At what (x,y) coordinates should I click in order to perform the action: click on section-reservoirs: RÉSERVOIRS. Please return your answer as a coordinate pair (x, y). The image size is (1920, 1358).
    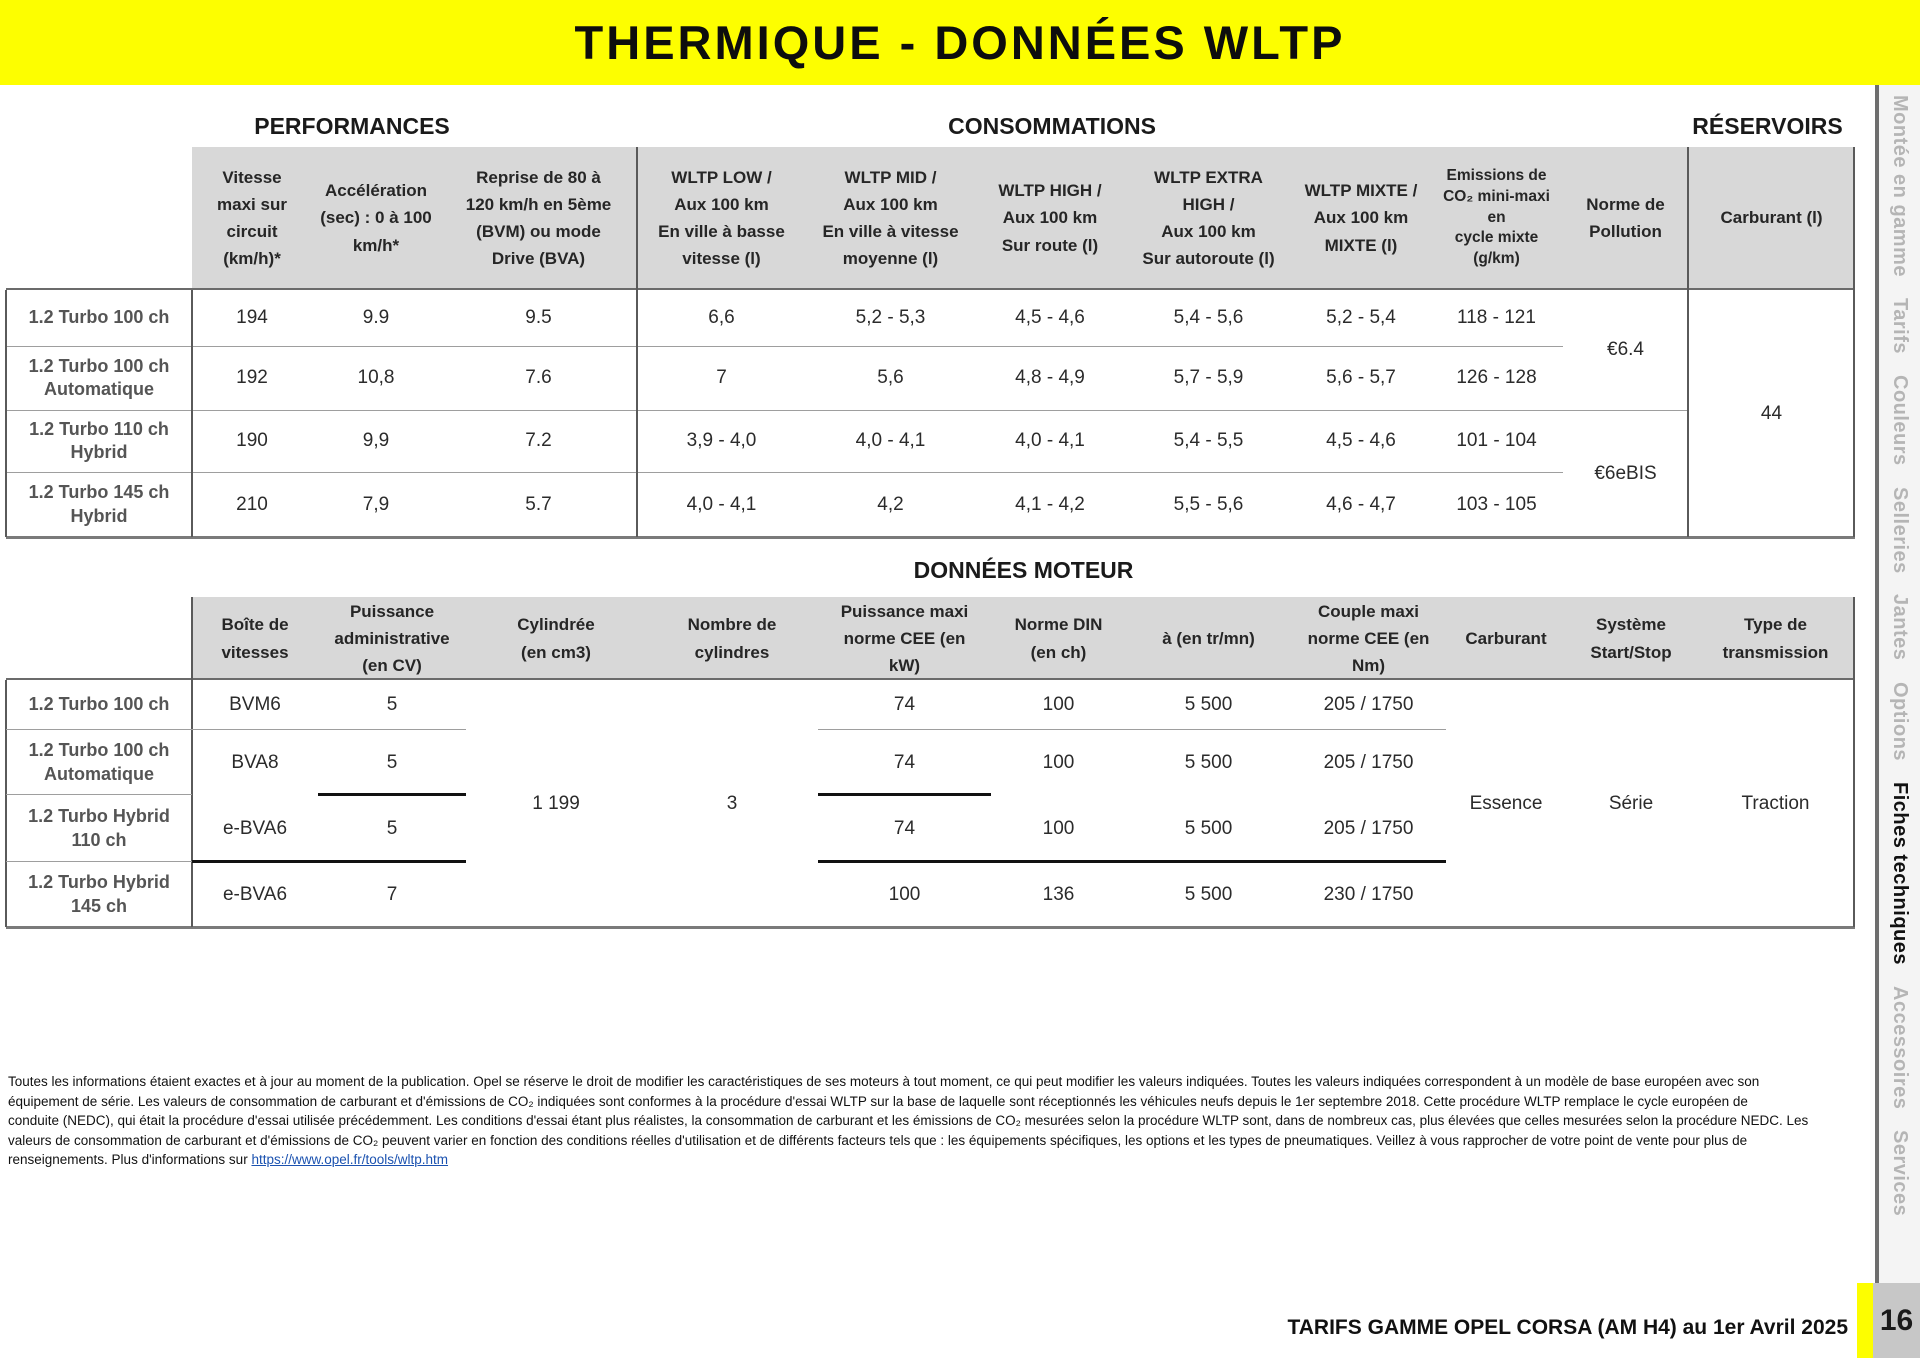
    Looking at the image, I should click on (1767, 126).